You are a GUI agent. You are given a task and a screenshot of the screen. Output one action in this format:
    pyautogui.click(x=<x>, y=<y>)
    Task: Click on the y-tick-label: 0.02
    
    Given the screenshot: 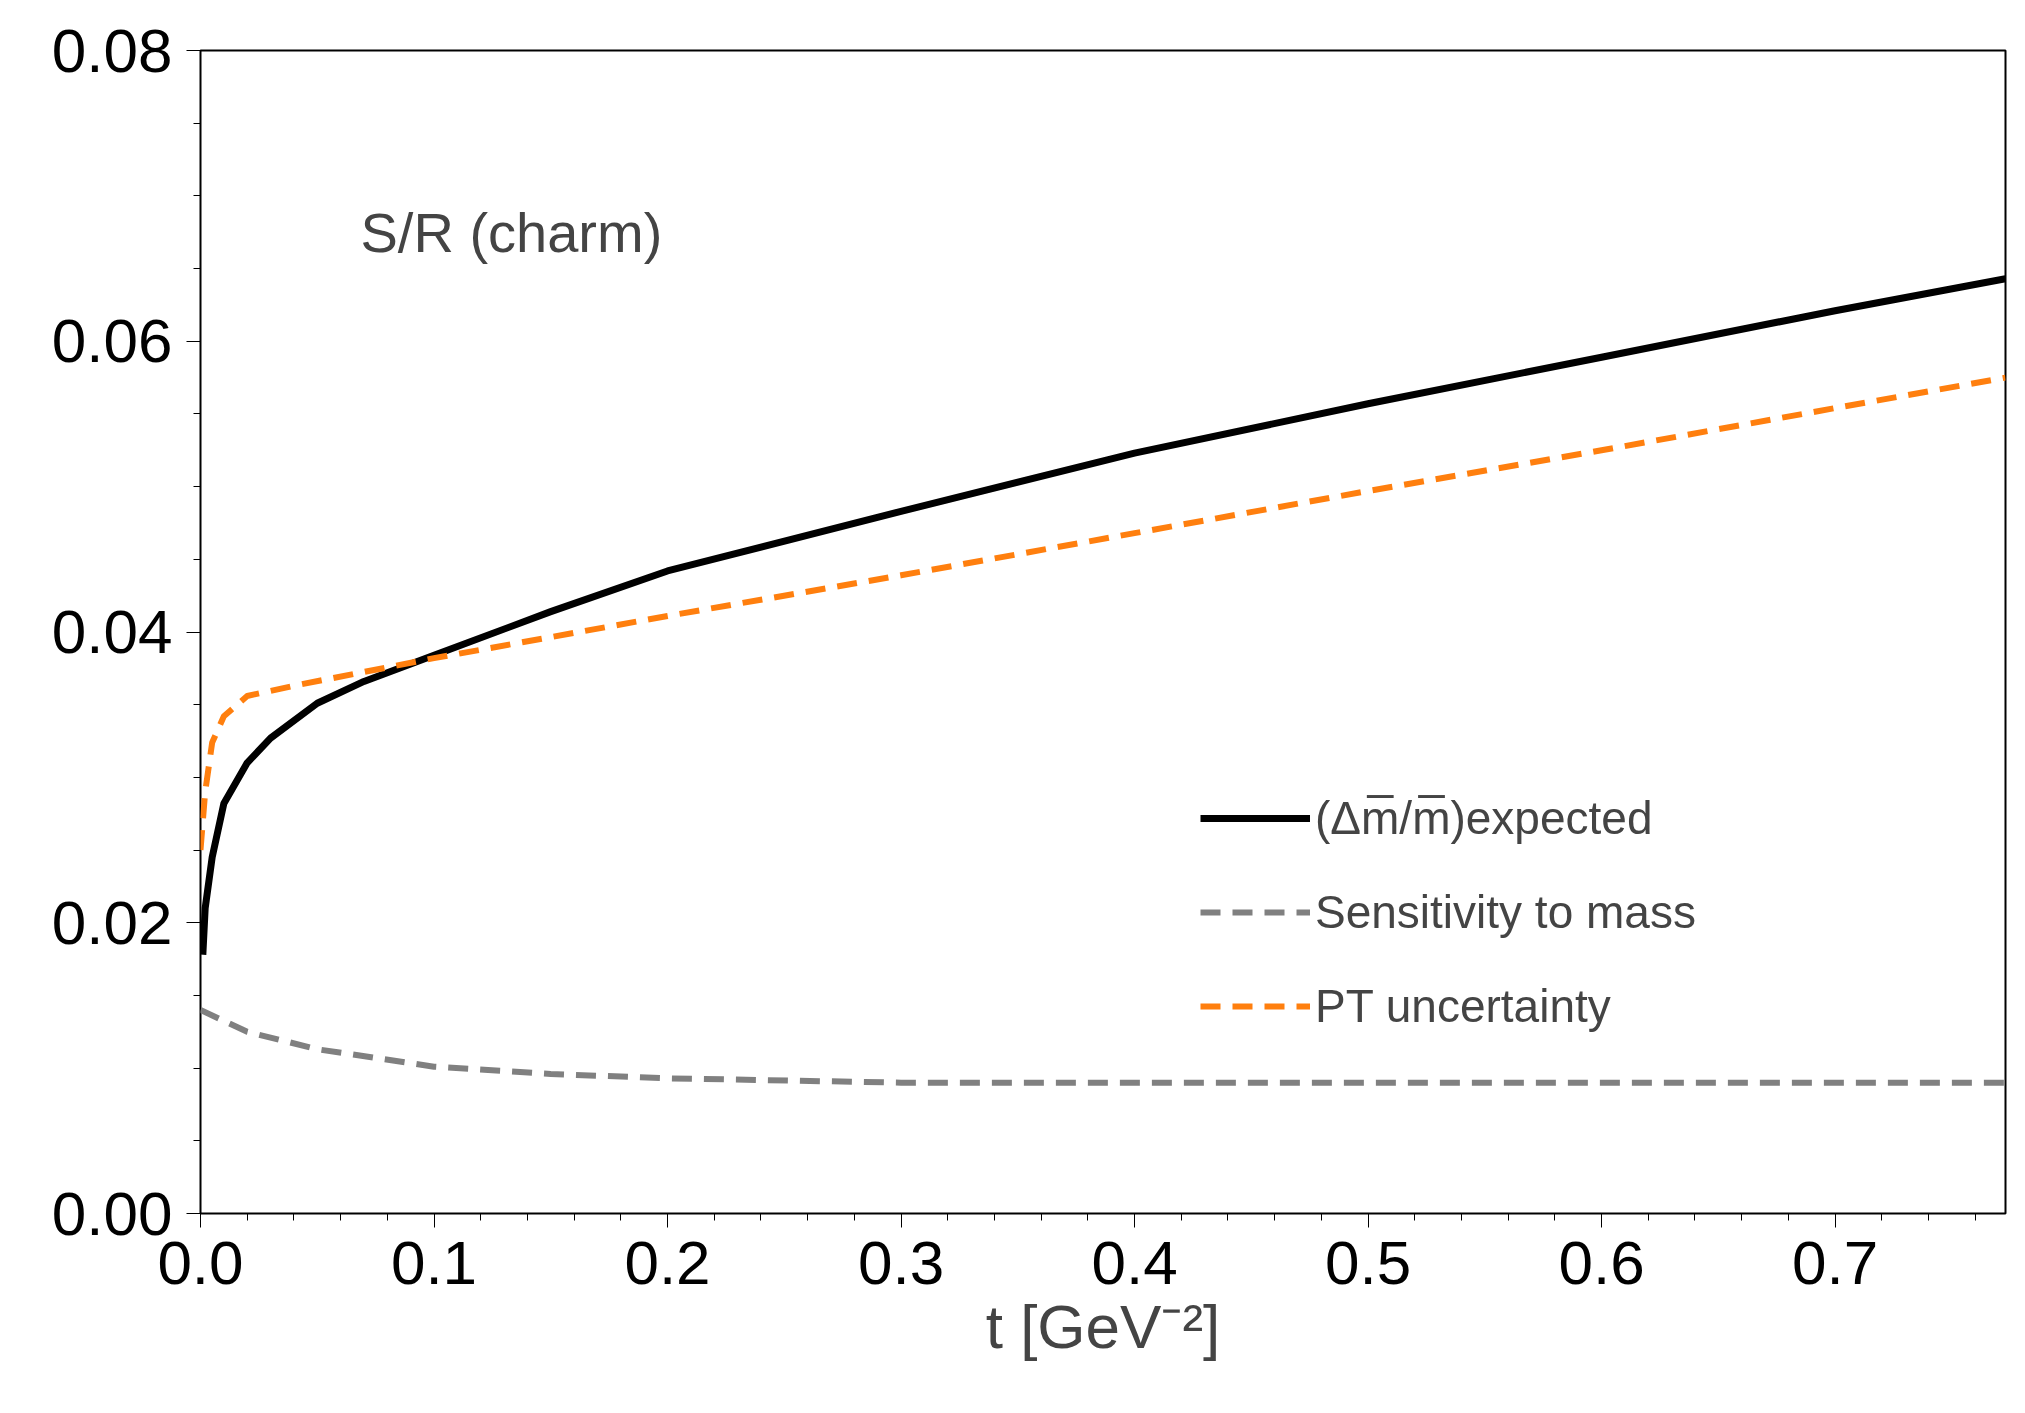 What is the action you would take?
    pyautogui.click(x=112, y=922)
    